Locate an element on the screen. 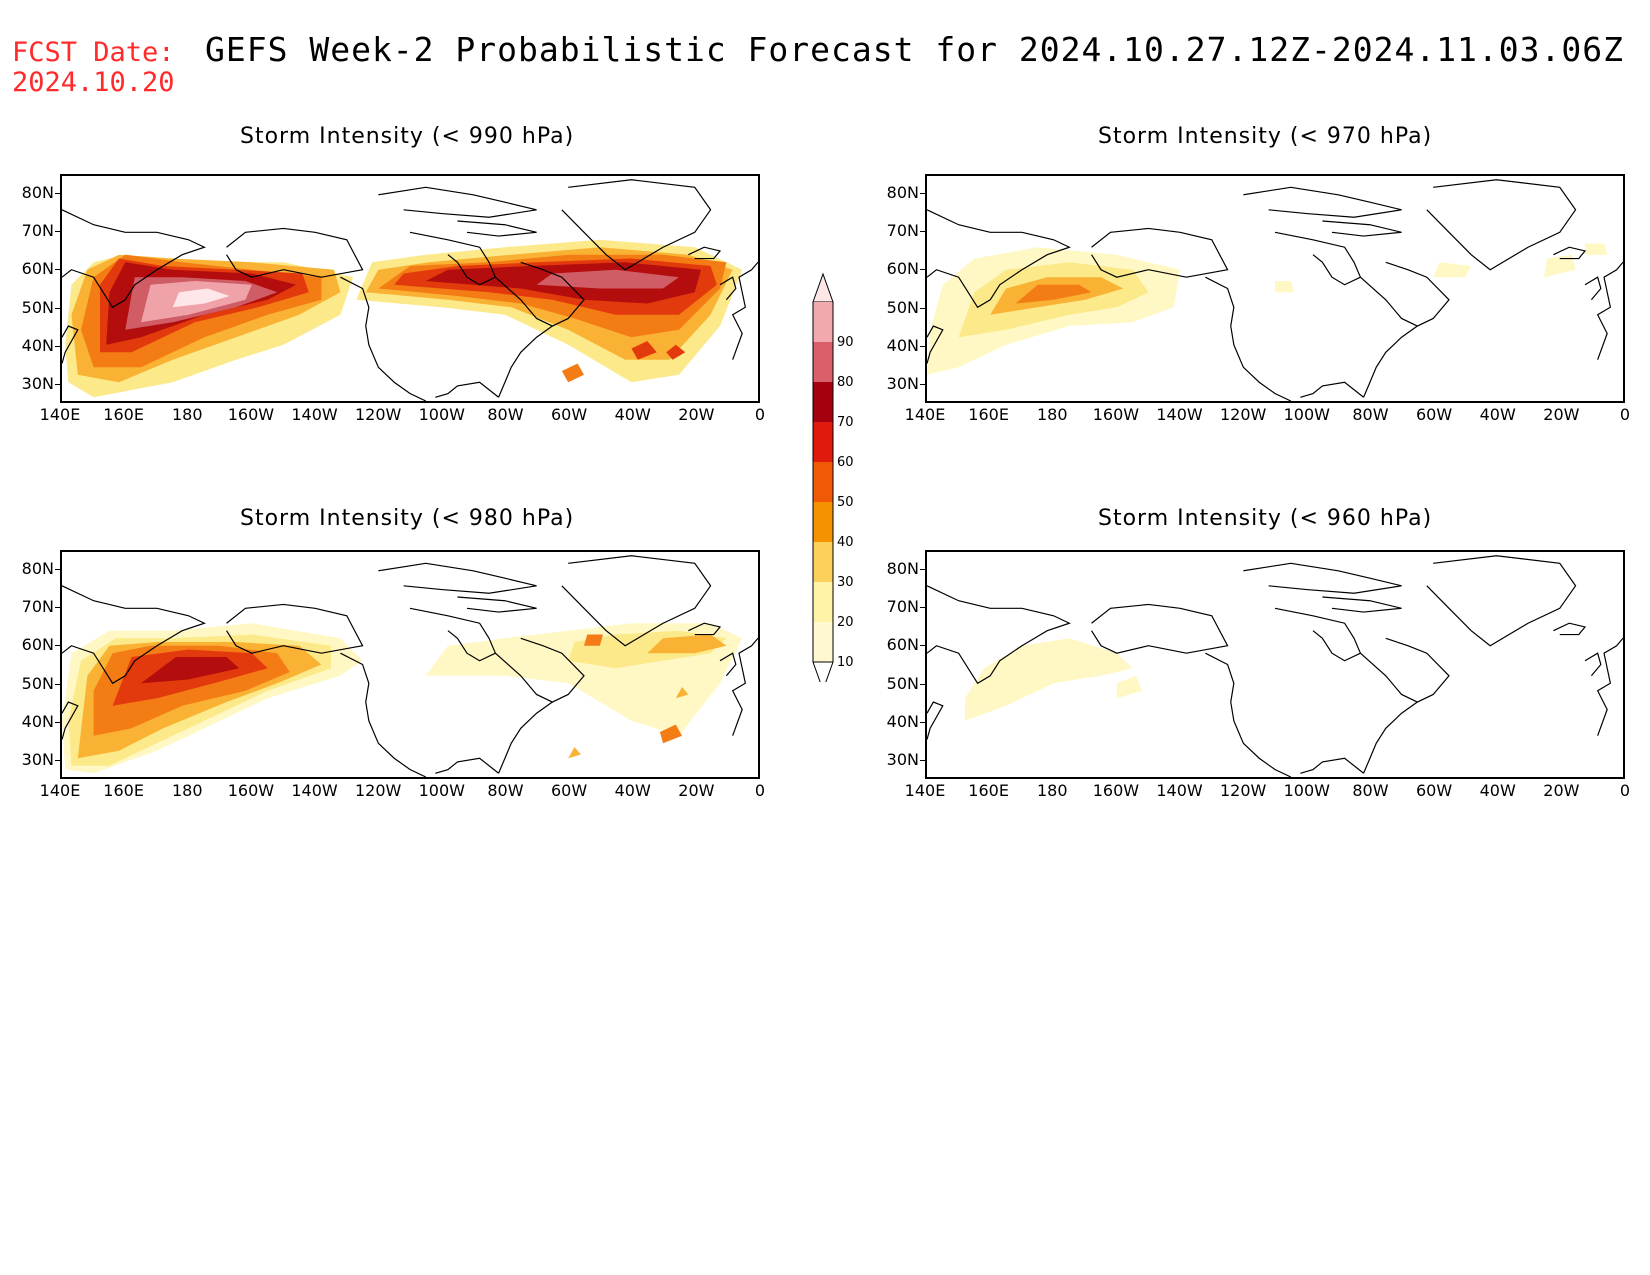 This screenshot has width=1650, height=1275. probability-area-p70 is located at coordinates (607, 279).